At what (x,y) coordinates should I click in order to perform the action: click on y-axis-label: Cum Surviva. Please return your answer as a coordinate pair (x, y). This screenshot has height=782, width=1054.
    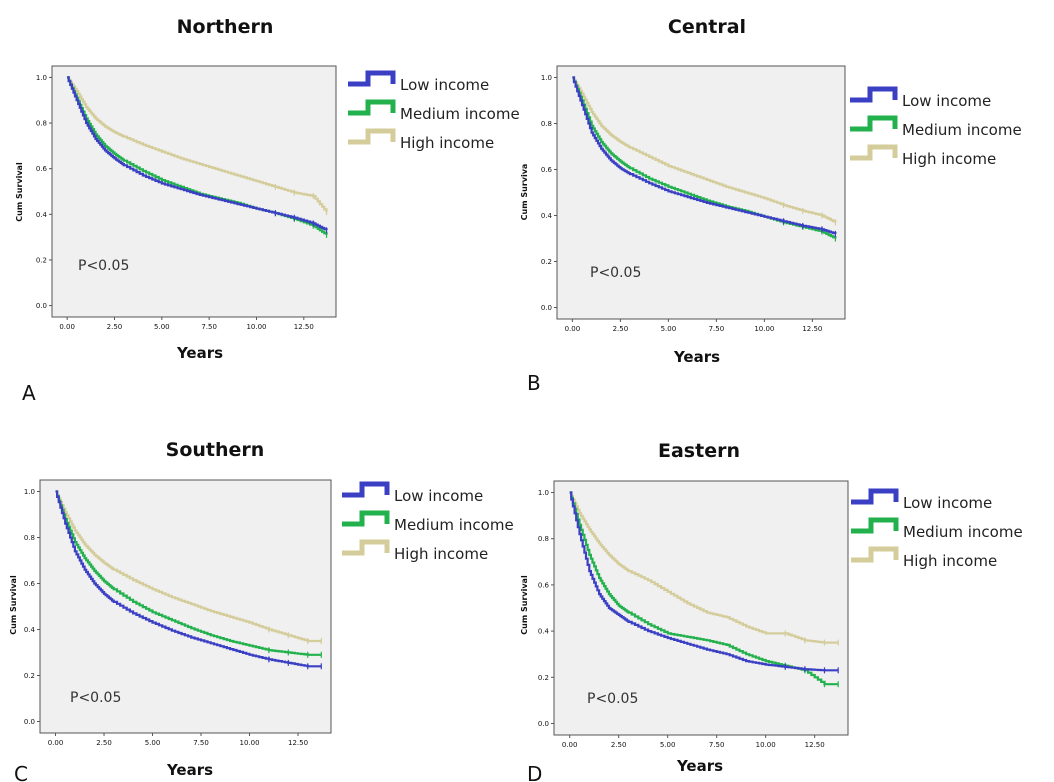
    Looking at the image, I should click on (524, 192).